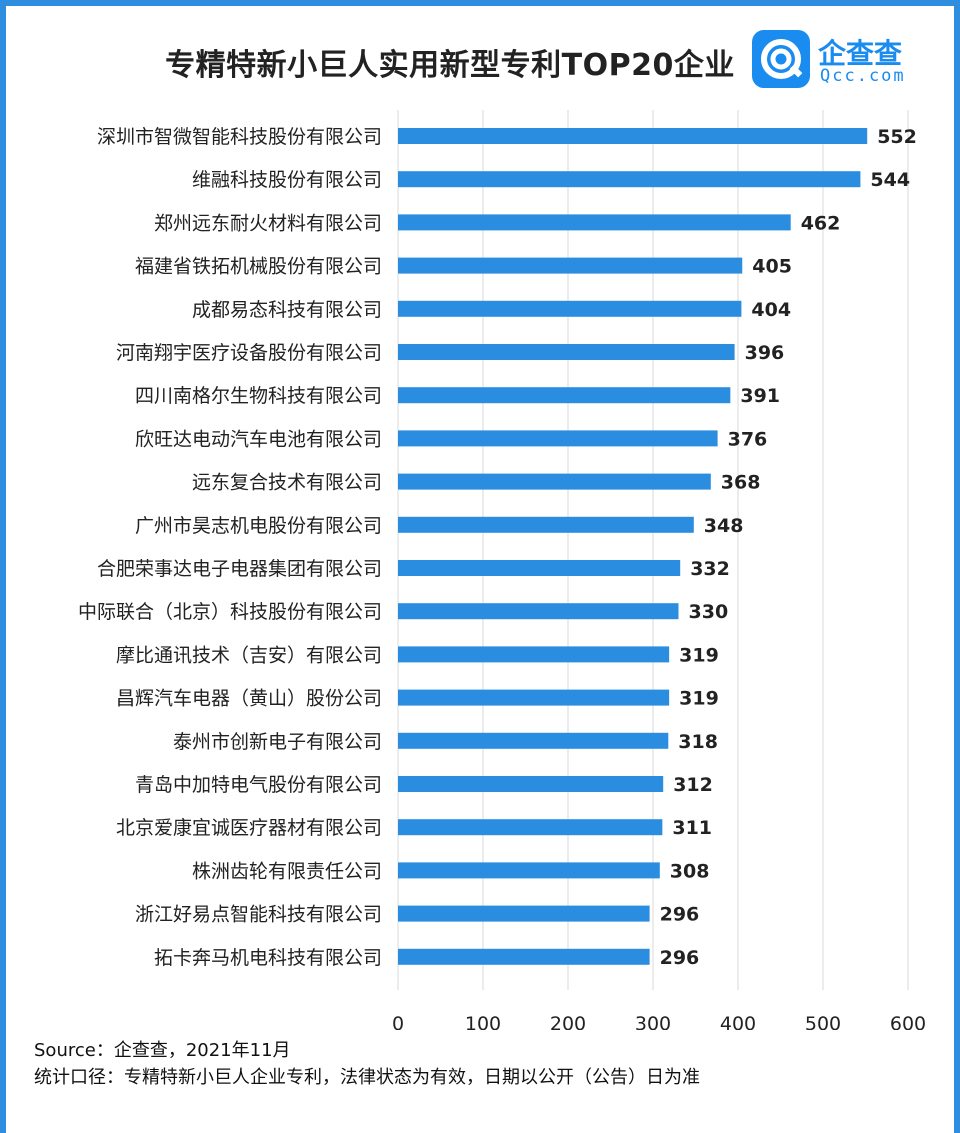 This screenshot has height=1133, width=960. I want to click on category-label: 昌辉汽车电器（黄山）股份公司, so click(249, 699).